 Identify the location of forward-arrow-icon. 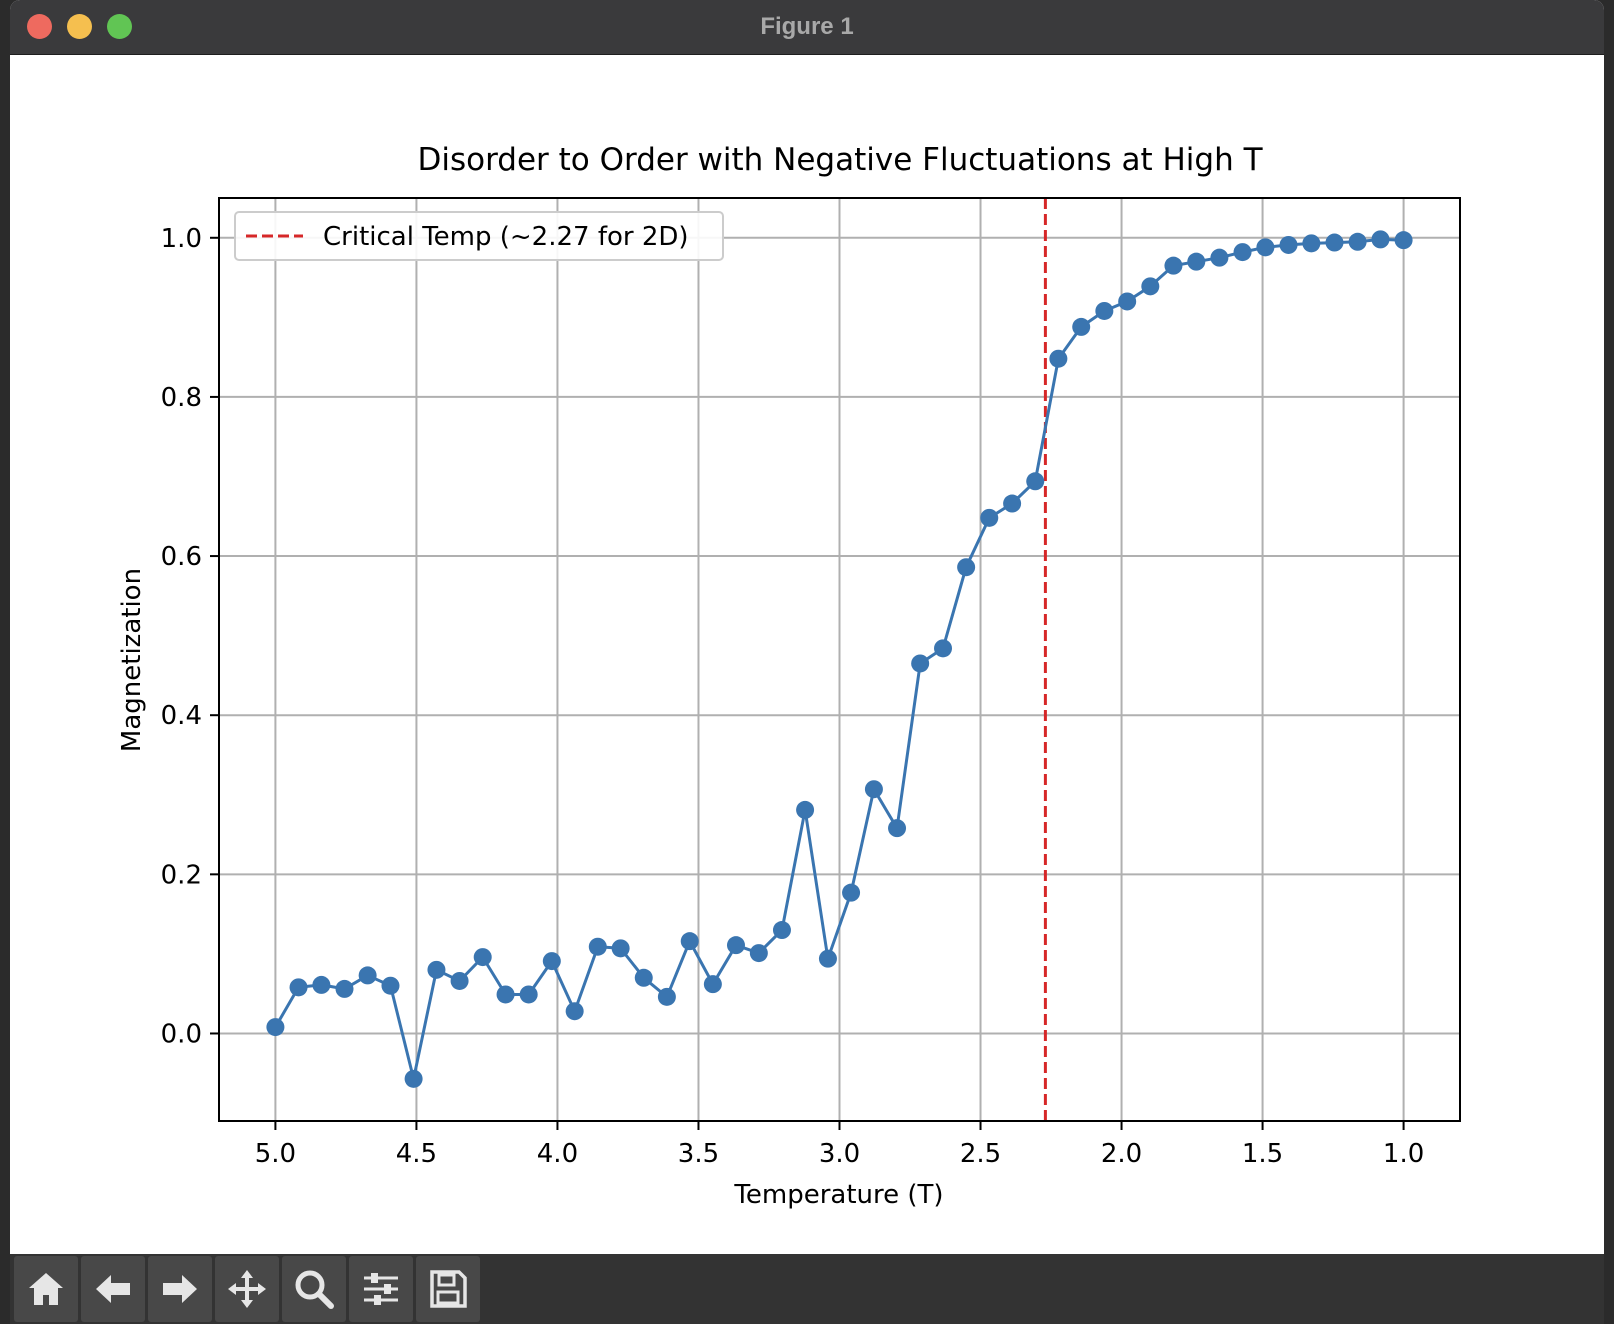
(180, 1289).